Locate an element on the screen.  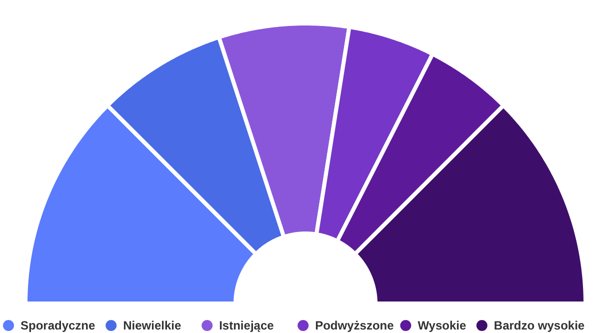
legend-label: Sporadyczne is located at coordinates (58, 325).